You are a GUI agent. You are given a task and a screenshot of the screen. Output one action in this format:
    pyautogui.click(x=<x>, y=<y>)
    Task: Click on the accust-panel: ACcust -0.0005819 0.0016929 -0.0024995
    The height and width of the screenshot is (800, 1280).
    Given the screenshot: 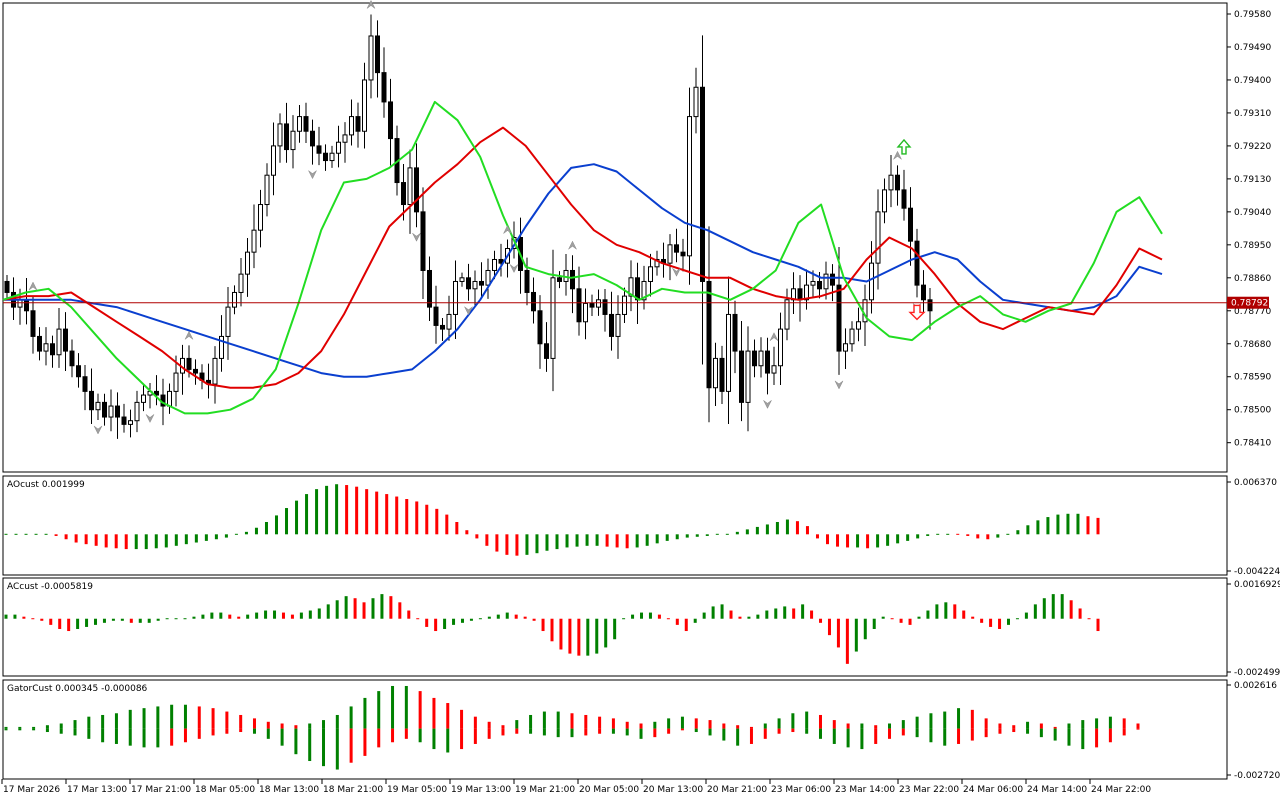 What is the action you would take?
    pyautogui.click(x=641, y=627)
    